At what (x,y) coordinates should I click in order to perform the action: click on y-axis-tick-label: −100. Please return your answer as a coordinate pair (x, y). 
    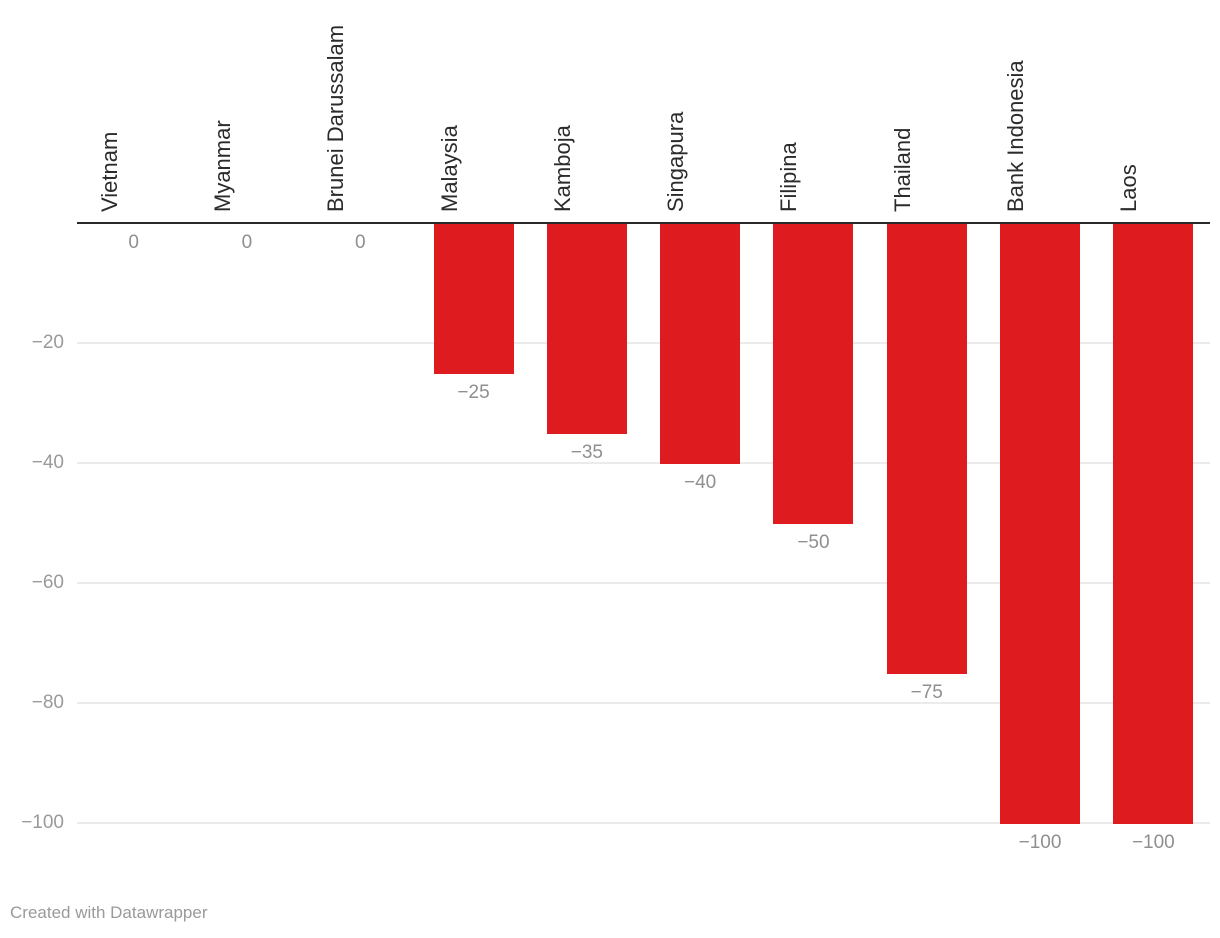
    Looking at the image, I should click on (42, 822).